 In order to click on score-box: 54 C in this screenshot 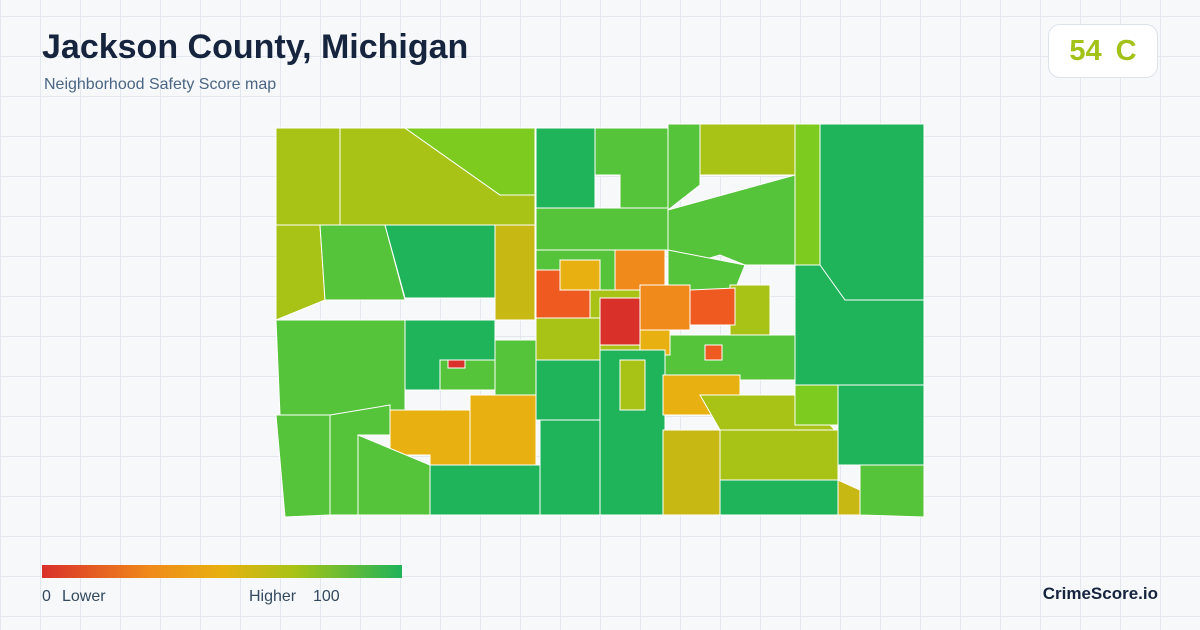, I will do `click(1103, 51)`.